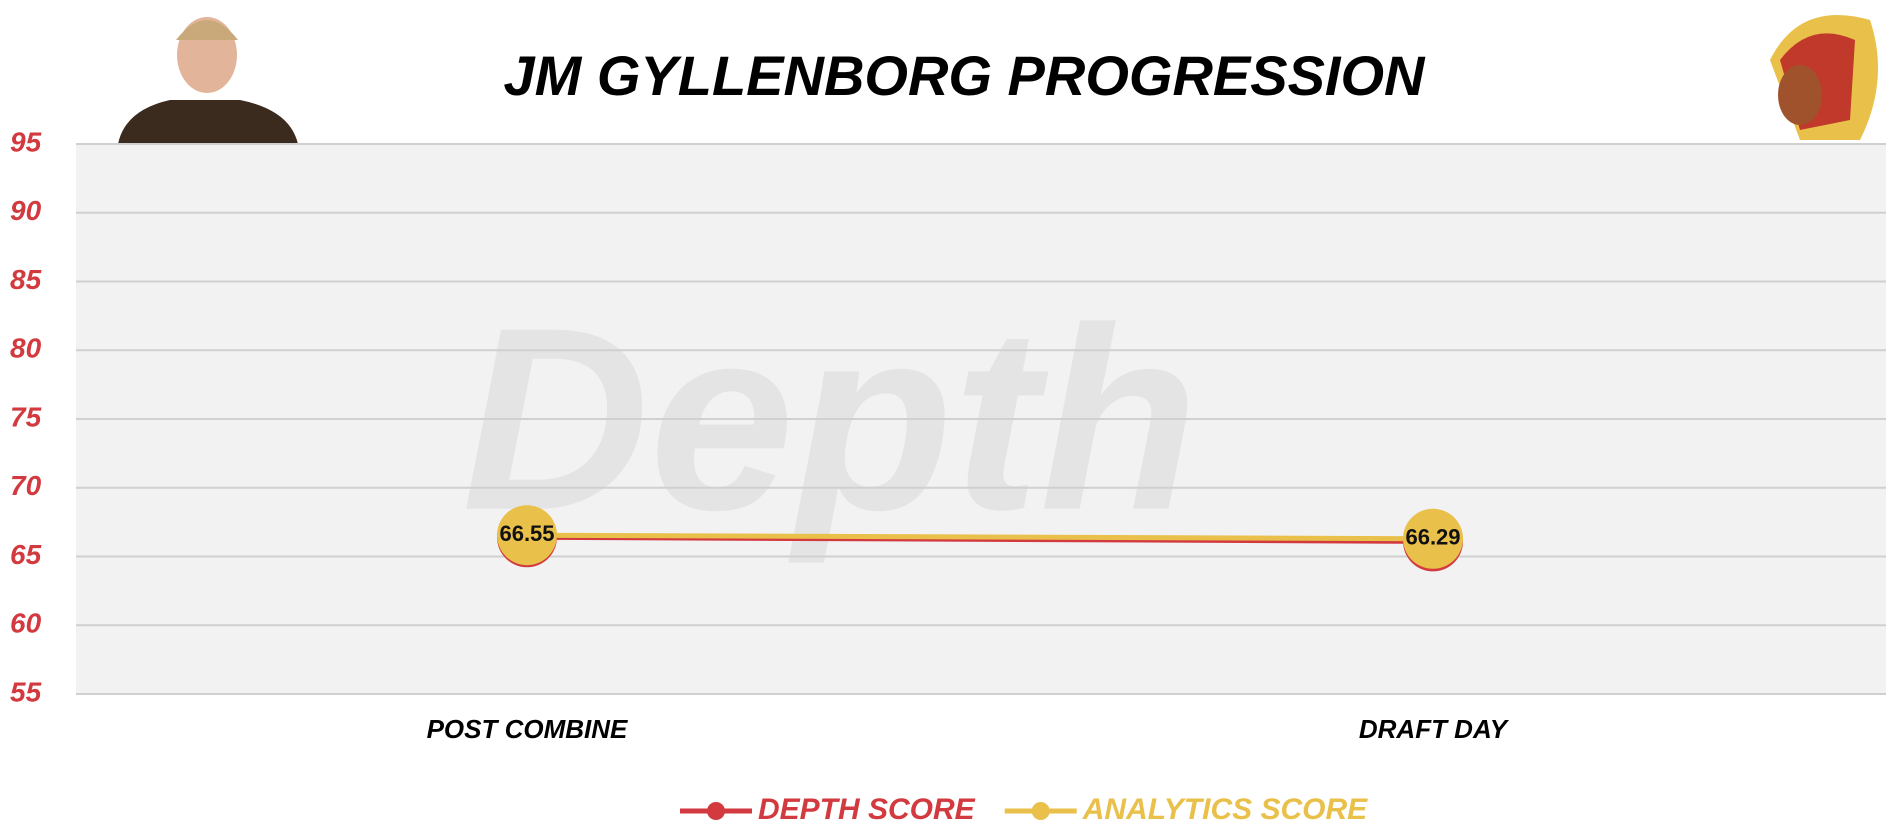 Image resolution: width=1898 pixels, height=840 pixels. I want to click on x-tick-label: DRAFT DAY, so click(1434, 729).